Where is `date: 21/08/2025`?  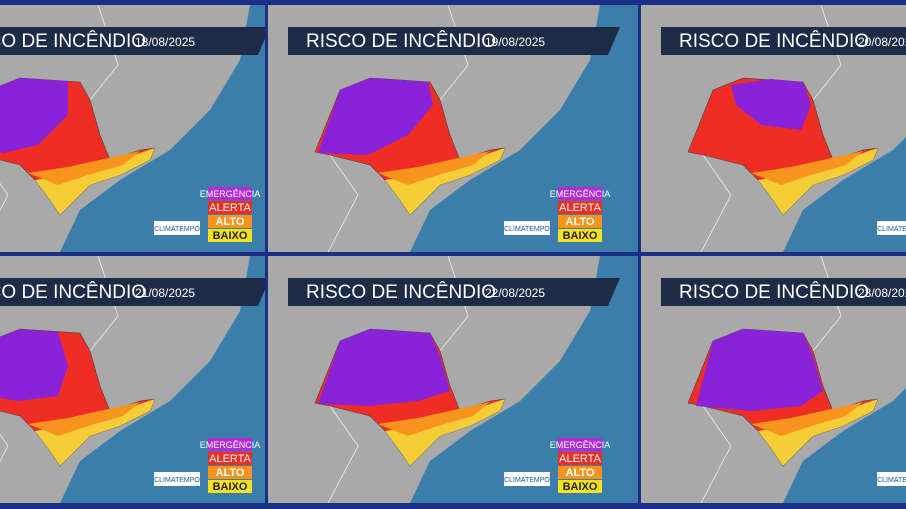
date: 21/08/2025 is located at coordinates (165, 293).